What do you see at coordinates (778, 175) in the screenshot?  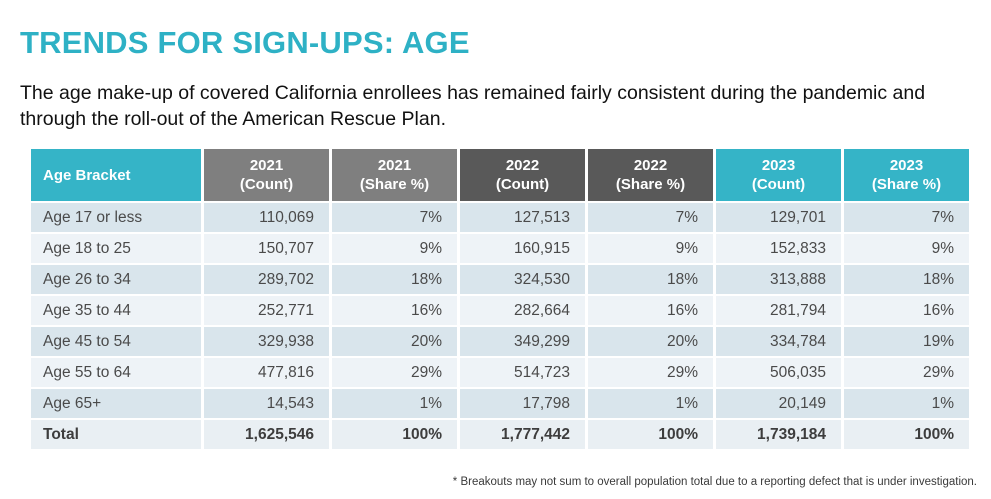 I see `column-header-2023-count: 2023 (Count)` at bounding box center [778, 175].